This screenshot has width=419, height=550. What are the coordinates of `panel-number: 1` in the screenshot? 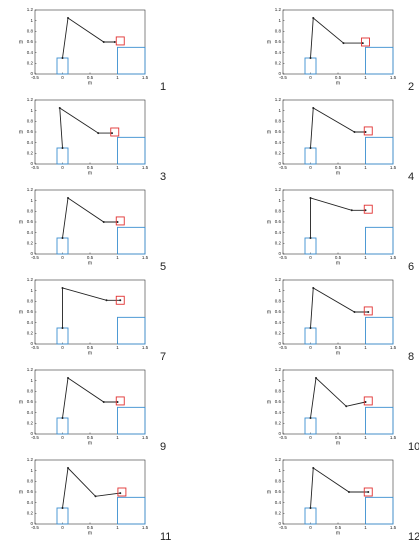 It's located at (163, 87).